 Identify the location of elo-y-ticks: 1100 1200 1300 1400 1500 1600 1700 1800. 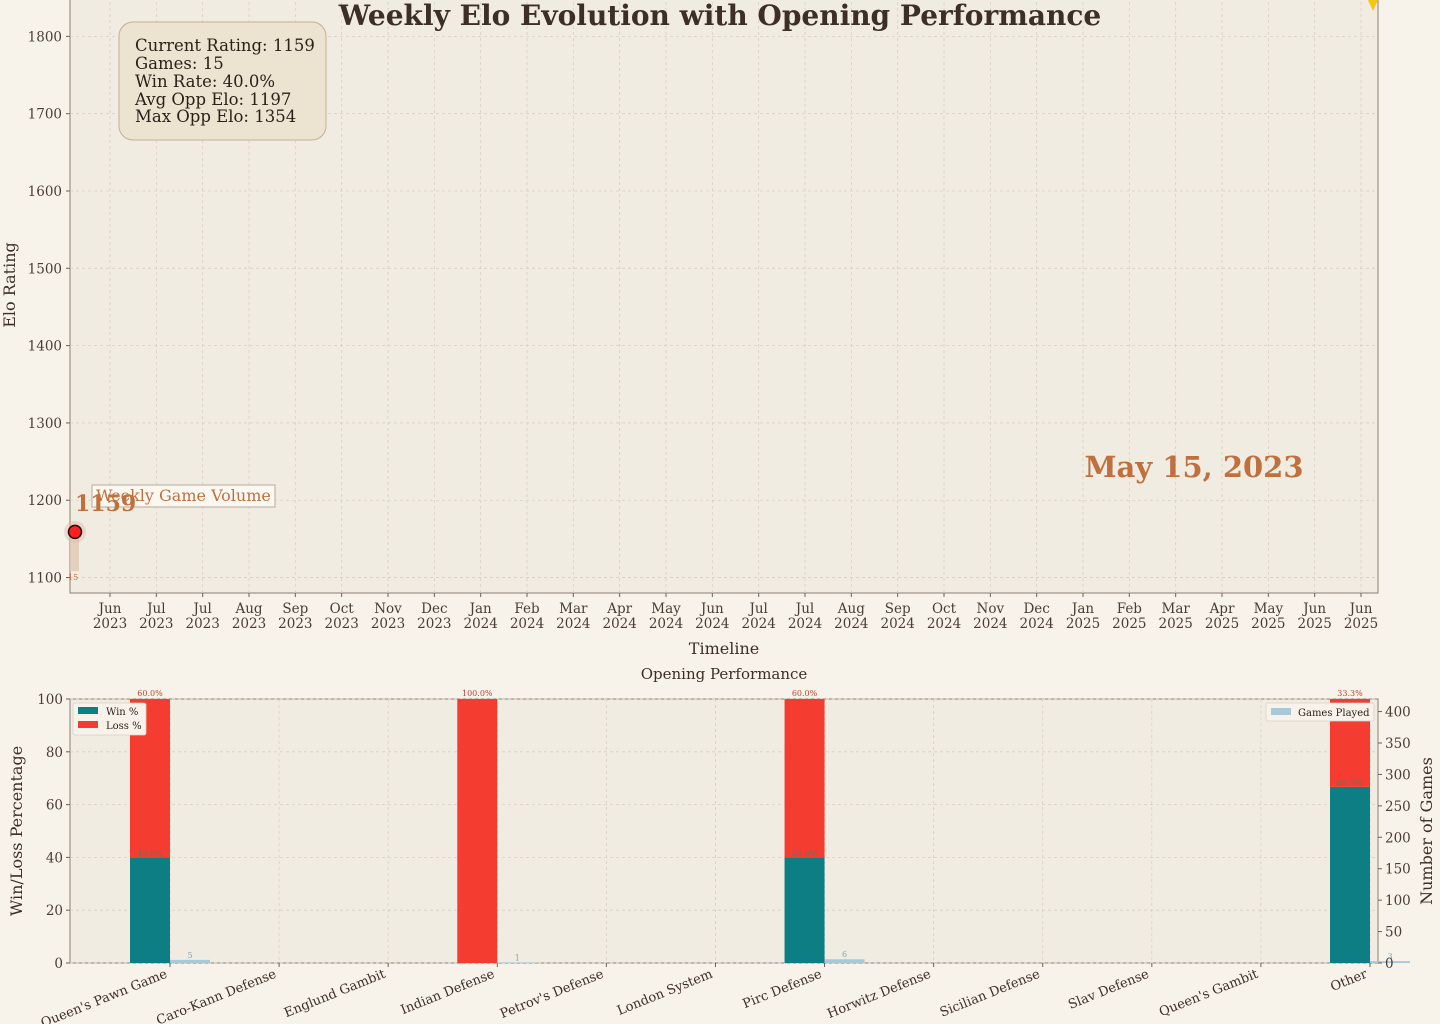
(49, 308).